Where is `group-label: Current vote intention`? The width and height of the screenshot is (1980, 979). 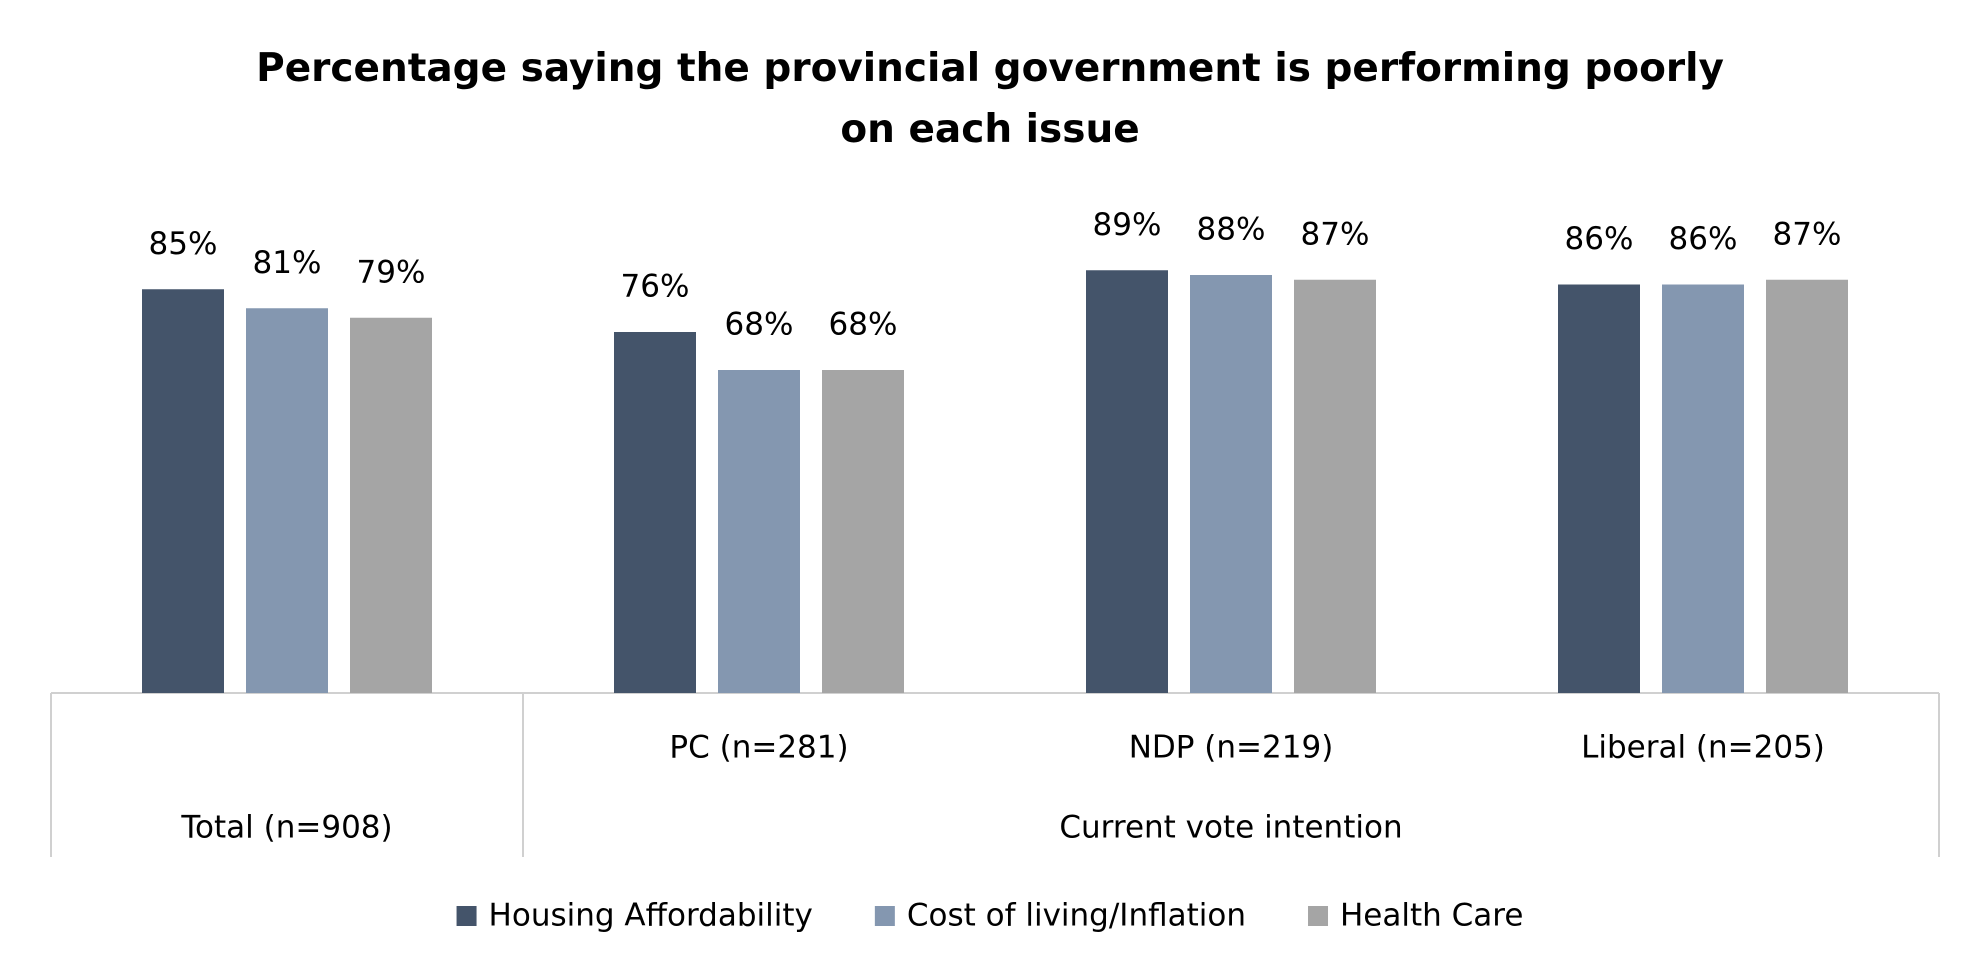
group-label: Current vote intention is located at coordinates (1230, 828).